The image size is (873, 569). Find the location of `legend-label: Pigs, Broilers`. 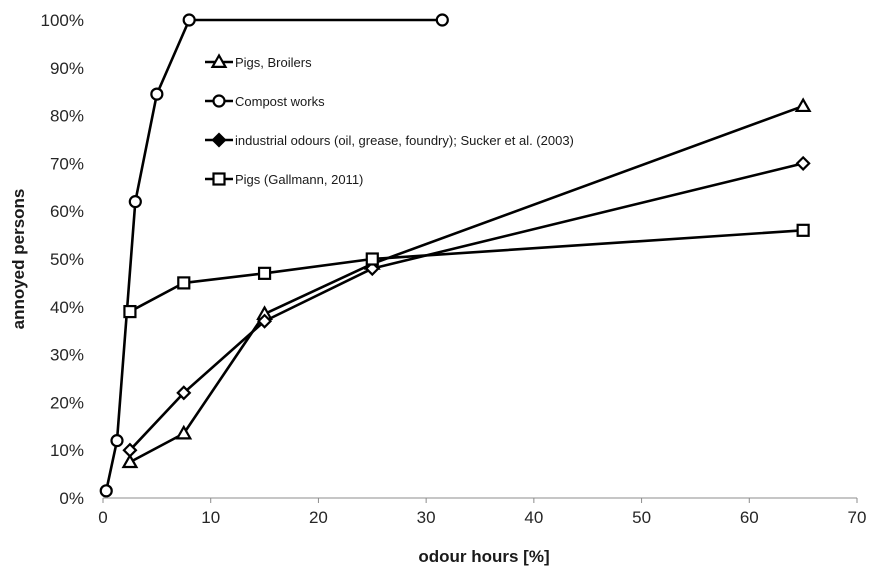

legend-label: Pigs, Broilers is located at coordinates (273, 62).